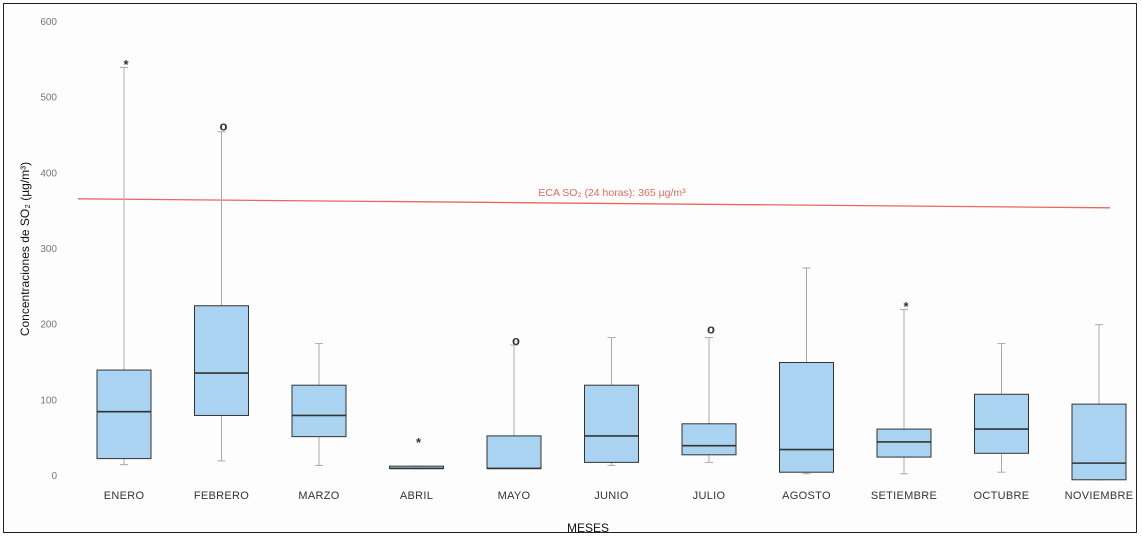 The height and width of the screenshot is (538, 1142). Describe the element at coordinates (48, 22) in the screenshot. I see `y-tick-label: 600` at that location.